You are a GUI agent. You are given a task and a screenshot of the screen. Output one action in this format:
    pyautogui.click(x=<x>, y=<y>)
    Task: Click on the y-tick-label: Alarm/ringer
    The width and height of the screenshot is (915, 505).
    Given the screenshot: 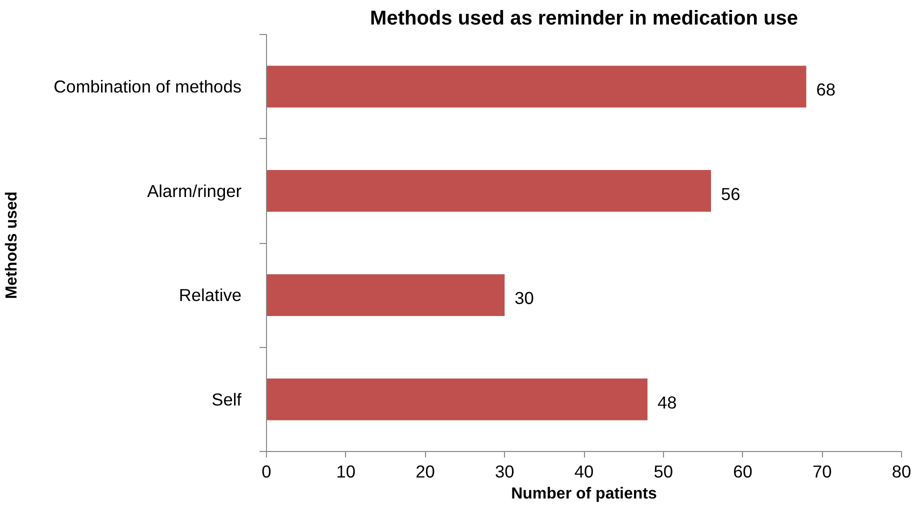 What is the action you would take?
    pyautogui.click(x=194, y=190)
    